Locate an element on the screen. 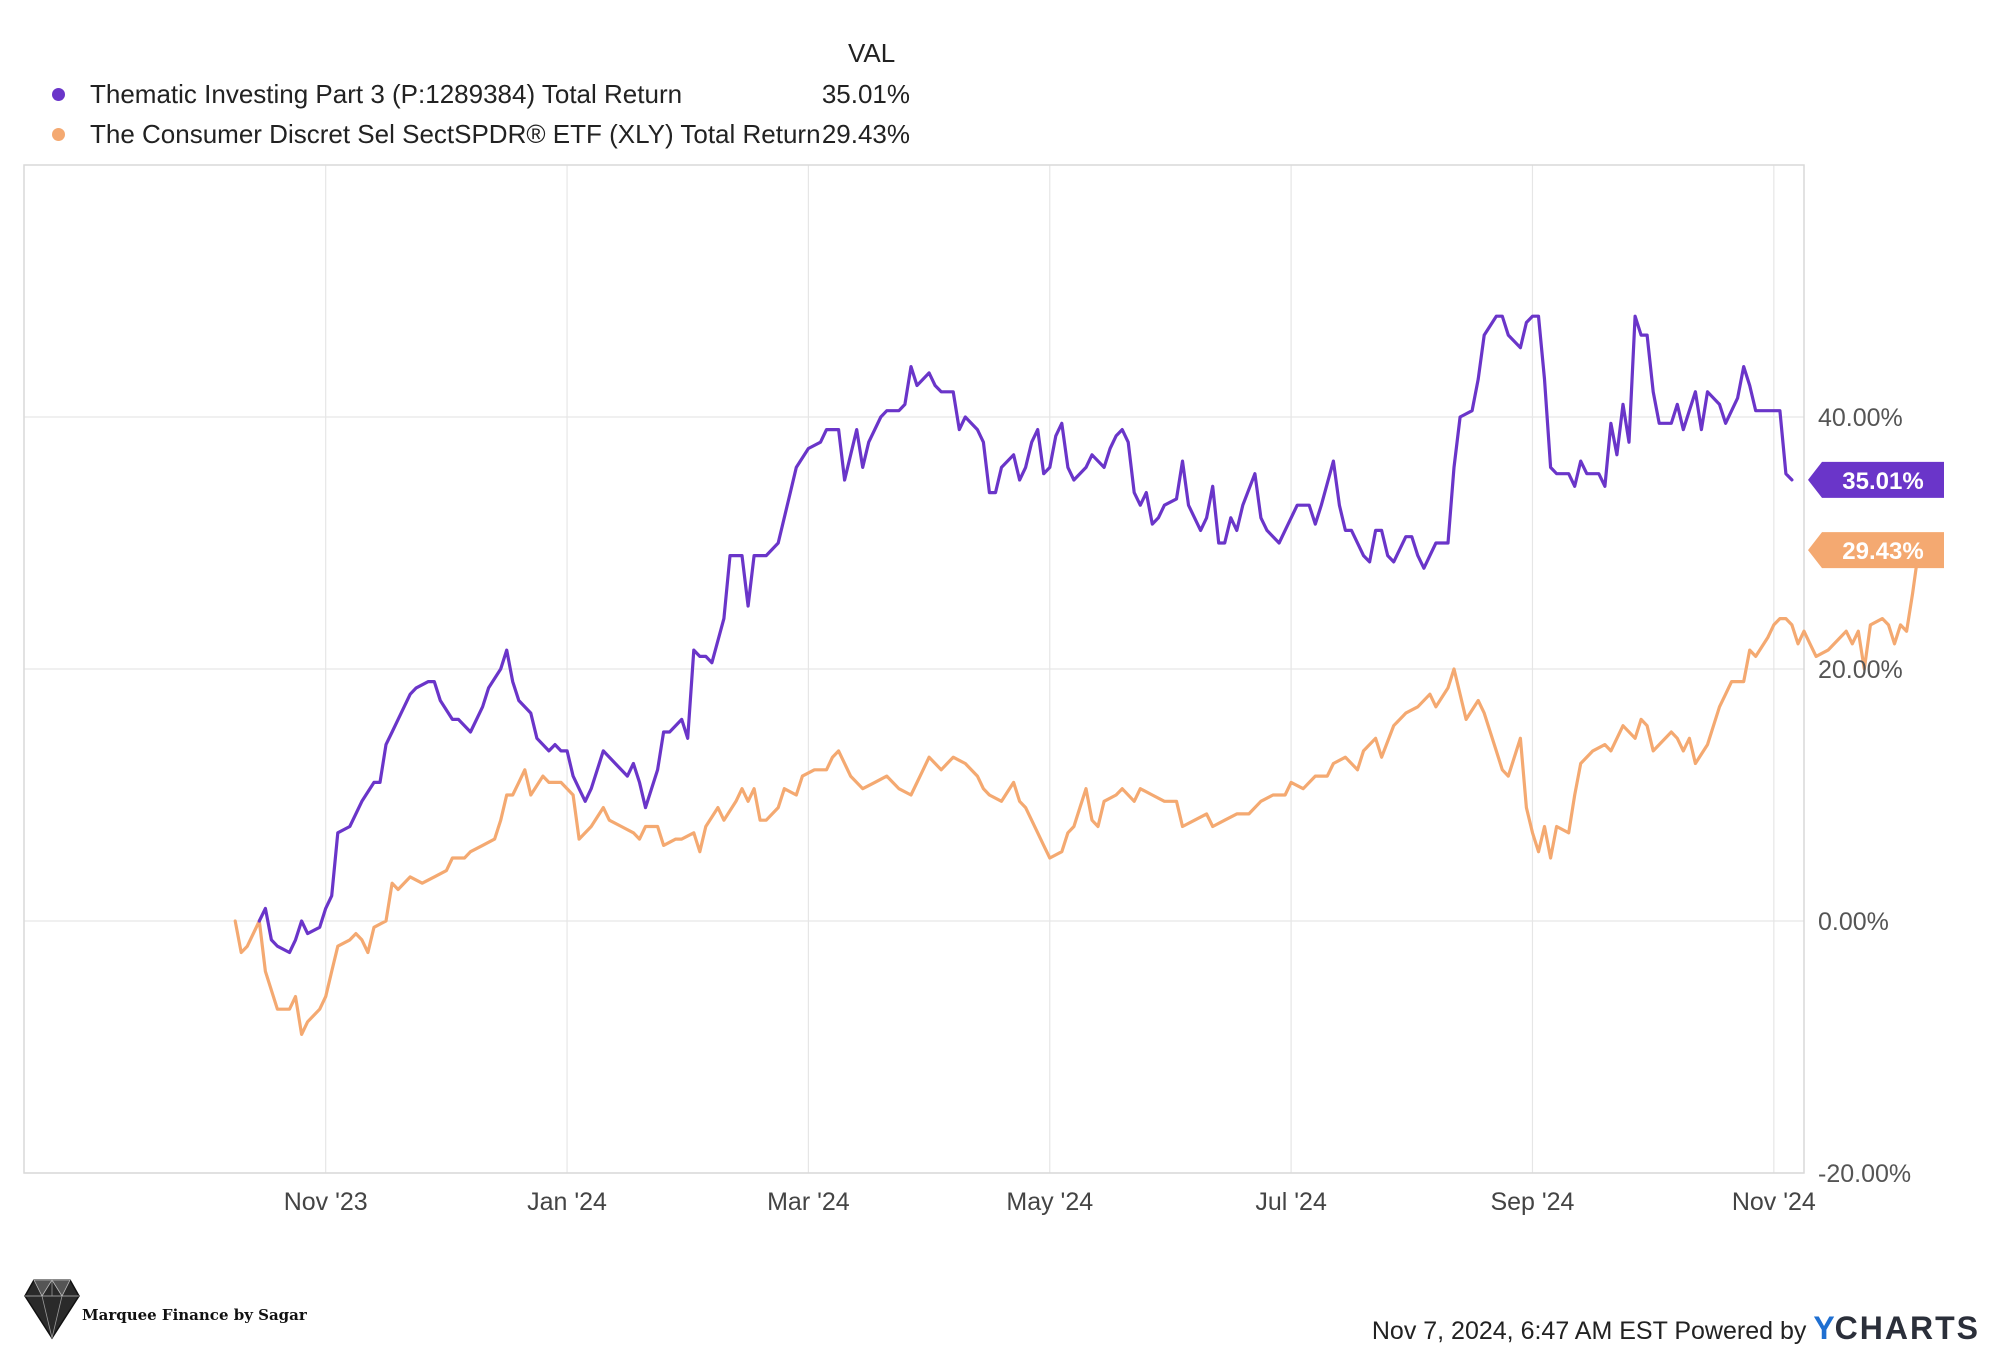 This screenshot has width=2000, height=1359. x-tick-label: Jul '24 is located at coordinates (1291, 1202).